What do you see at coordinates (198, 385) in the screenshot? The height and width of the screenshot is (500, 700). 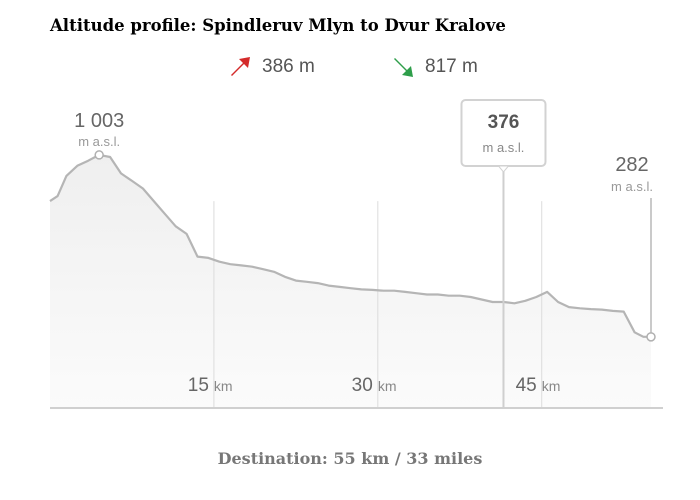 I see `x-tick-label: 15` at bounding box center [198, 385].